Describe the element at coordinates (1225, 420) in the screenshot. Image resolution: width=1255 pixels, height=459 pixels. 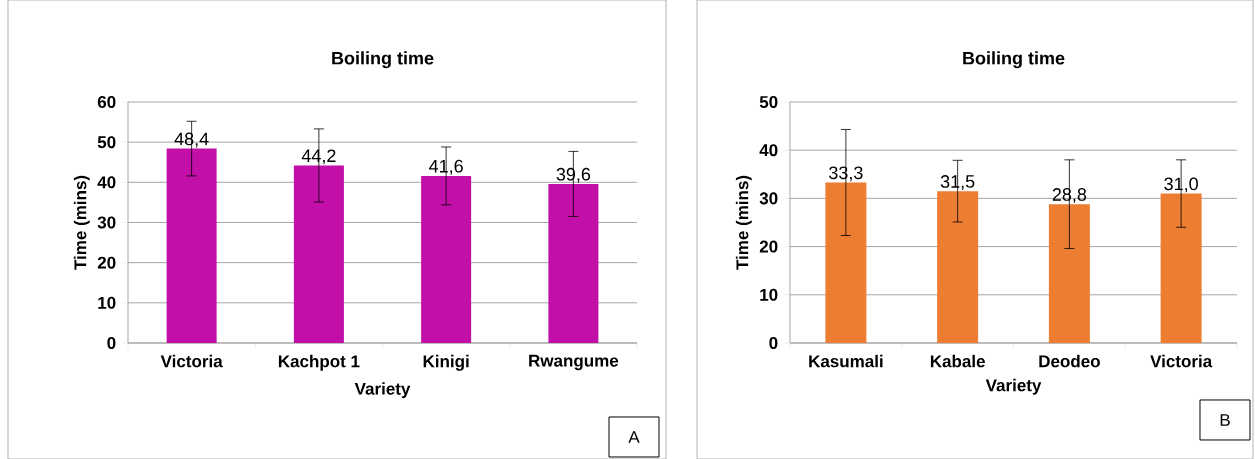
I see `text: B` at that location.